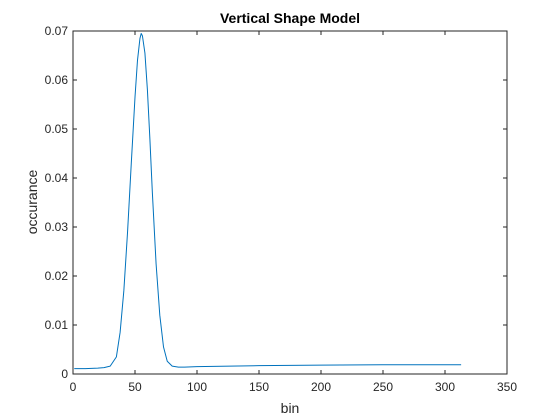 The image size is (560, 420). Describe the element at coordinates (259, 387) in the screenshot. I see `x-tick-label-3: 150` at that location.